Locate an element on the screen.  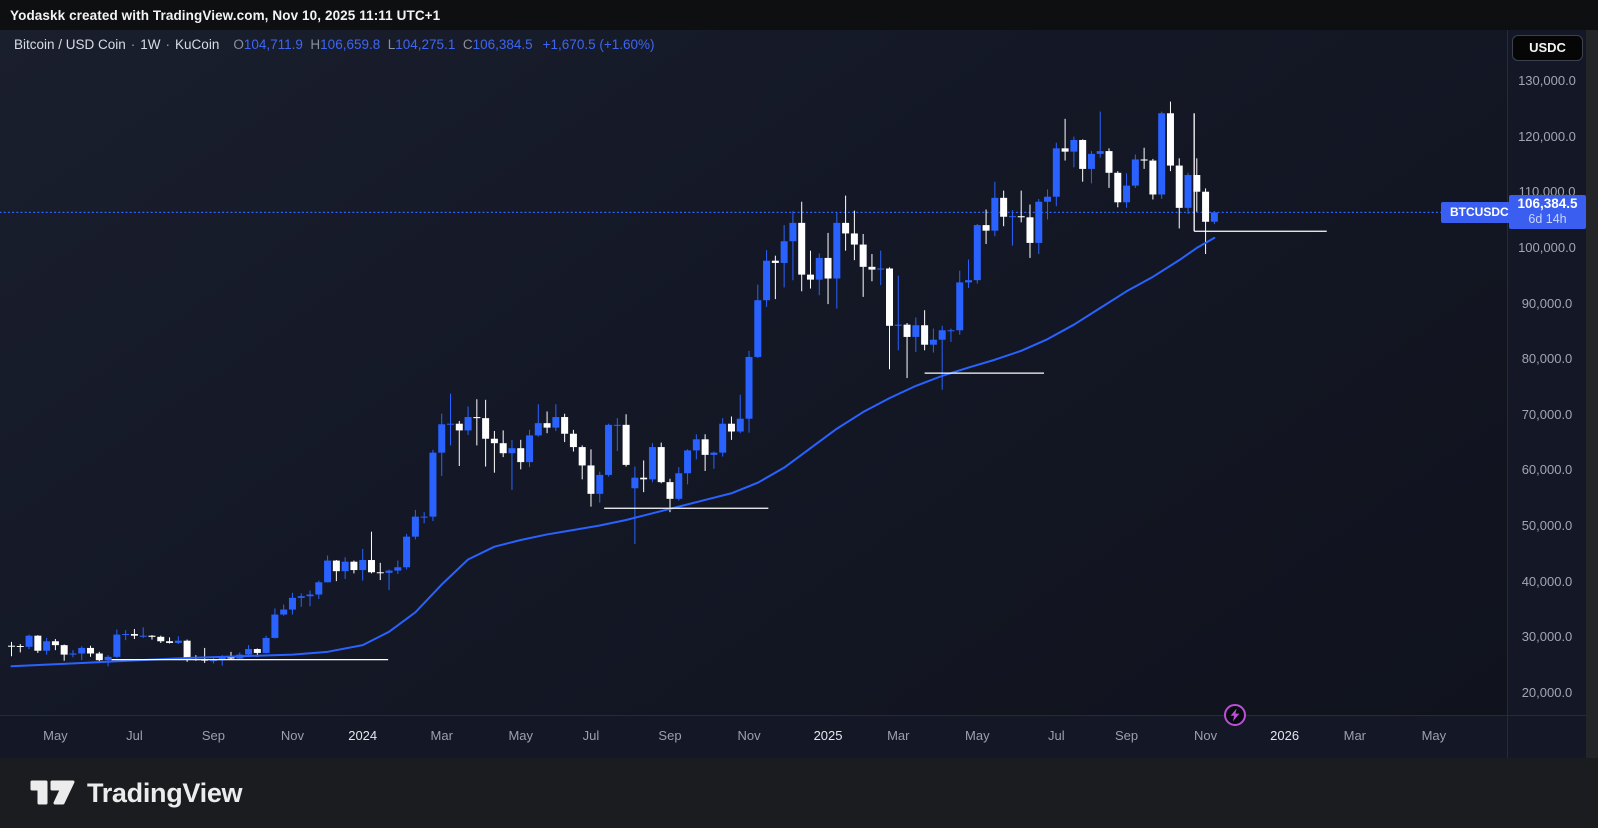
price-tick-label: 40,000.0 is located at coordinates (1547, 581).